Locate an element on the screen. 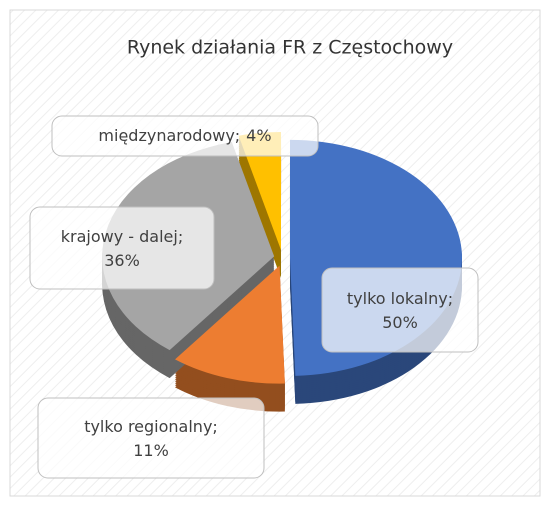 The image size is (550, 506). data-label: międzynarodowy; 4% is located at coordinates (184, 135).